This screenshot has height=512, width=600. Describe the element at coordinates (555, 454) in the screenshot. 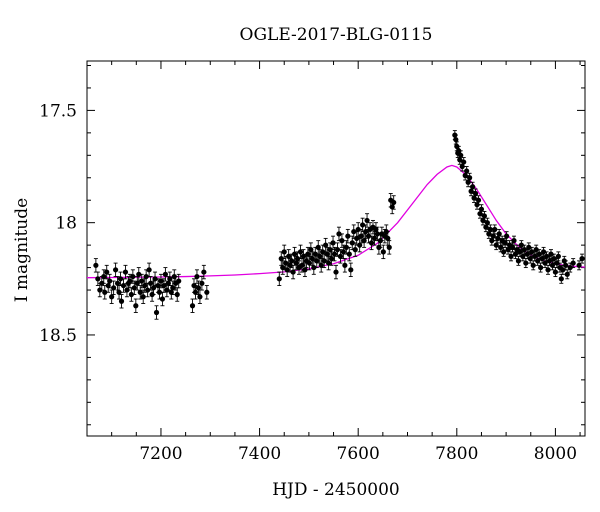

I see `x-tick-label: 8000` at that location.